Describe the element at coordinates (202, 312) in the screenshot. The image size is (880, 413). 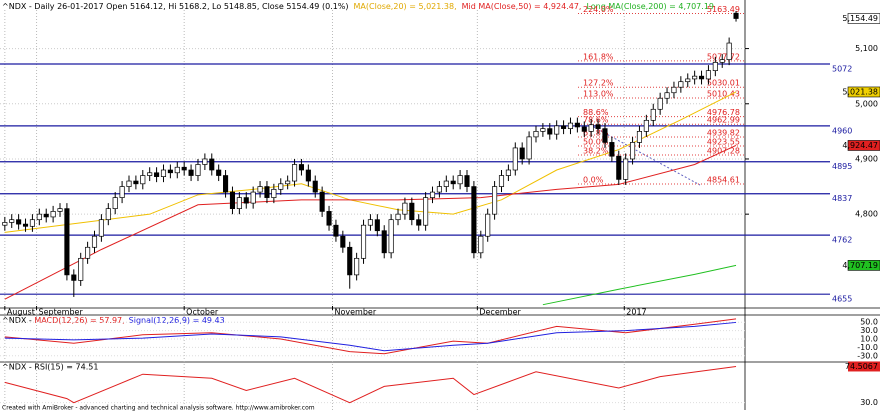
I see `x-tick-label: October` at that location.